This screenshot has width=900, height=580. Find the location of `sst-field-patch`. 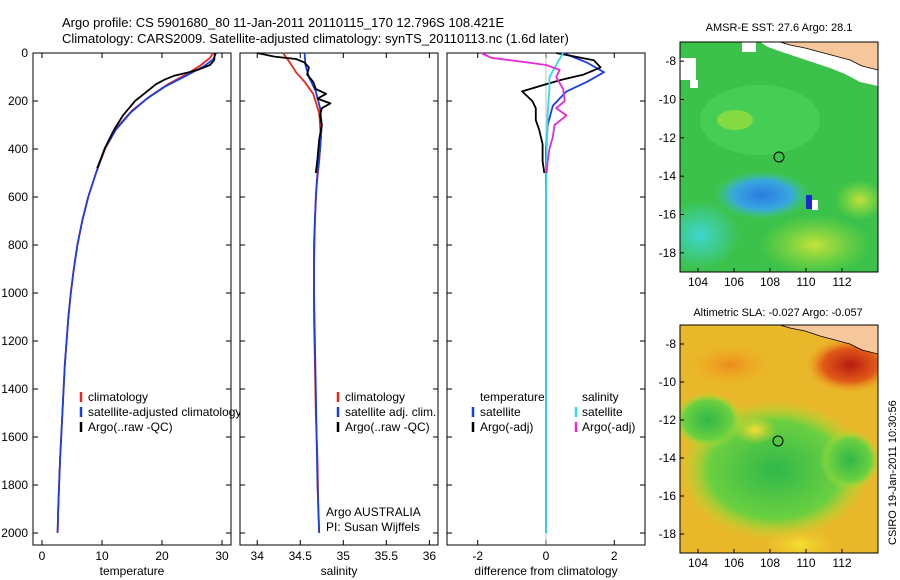

sst-field-patch is located at coordinates (760, 120).